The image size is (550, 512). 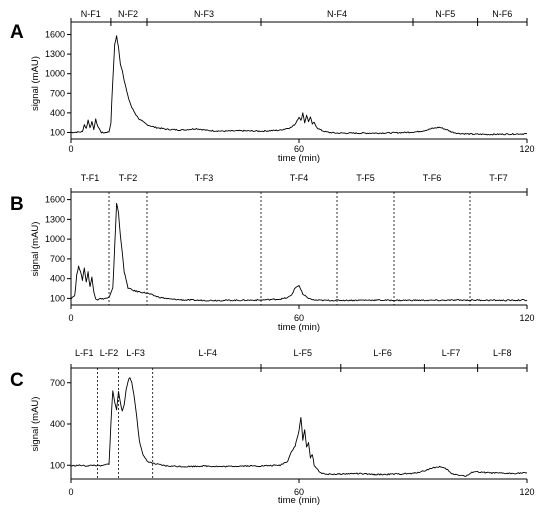 I want to click on fraction-label: N-F5, so click(x=445, y=14).